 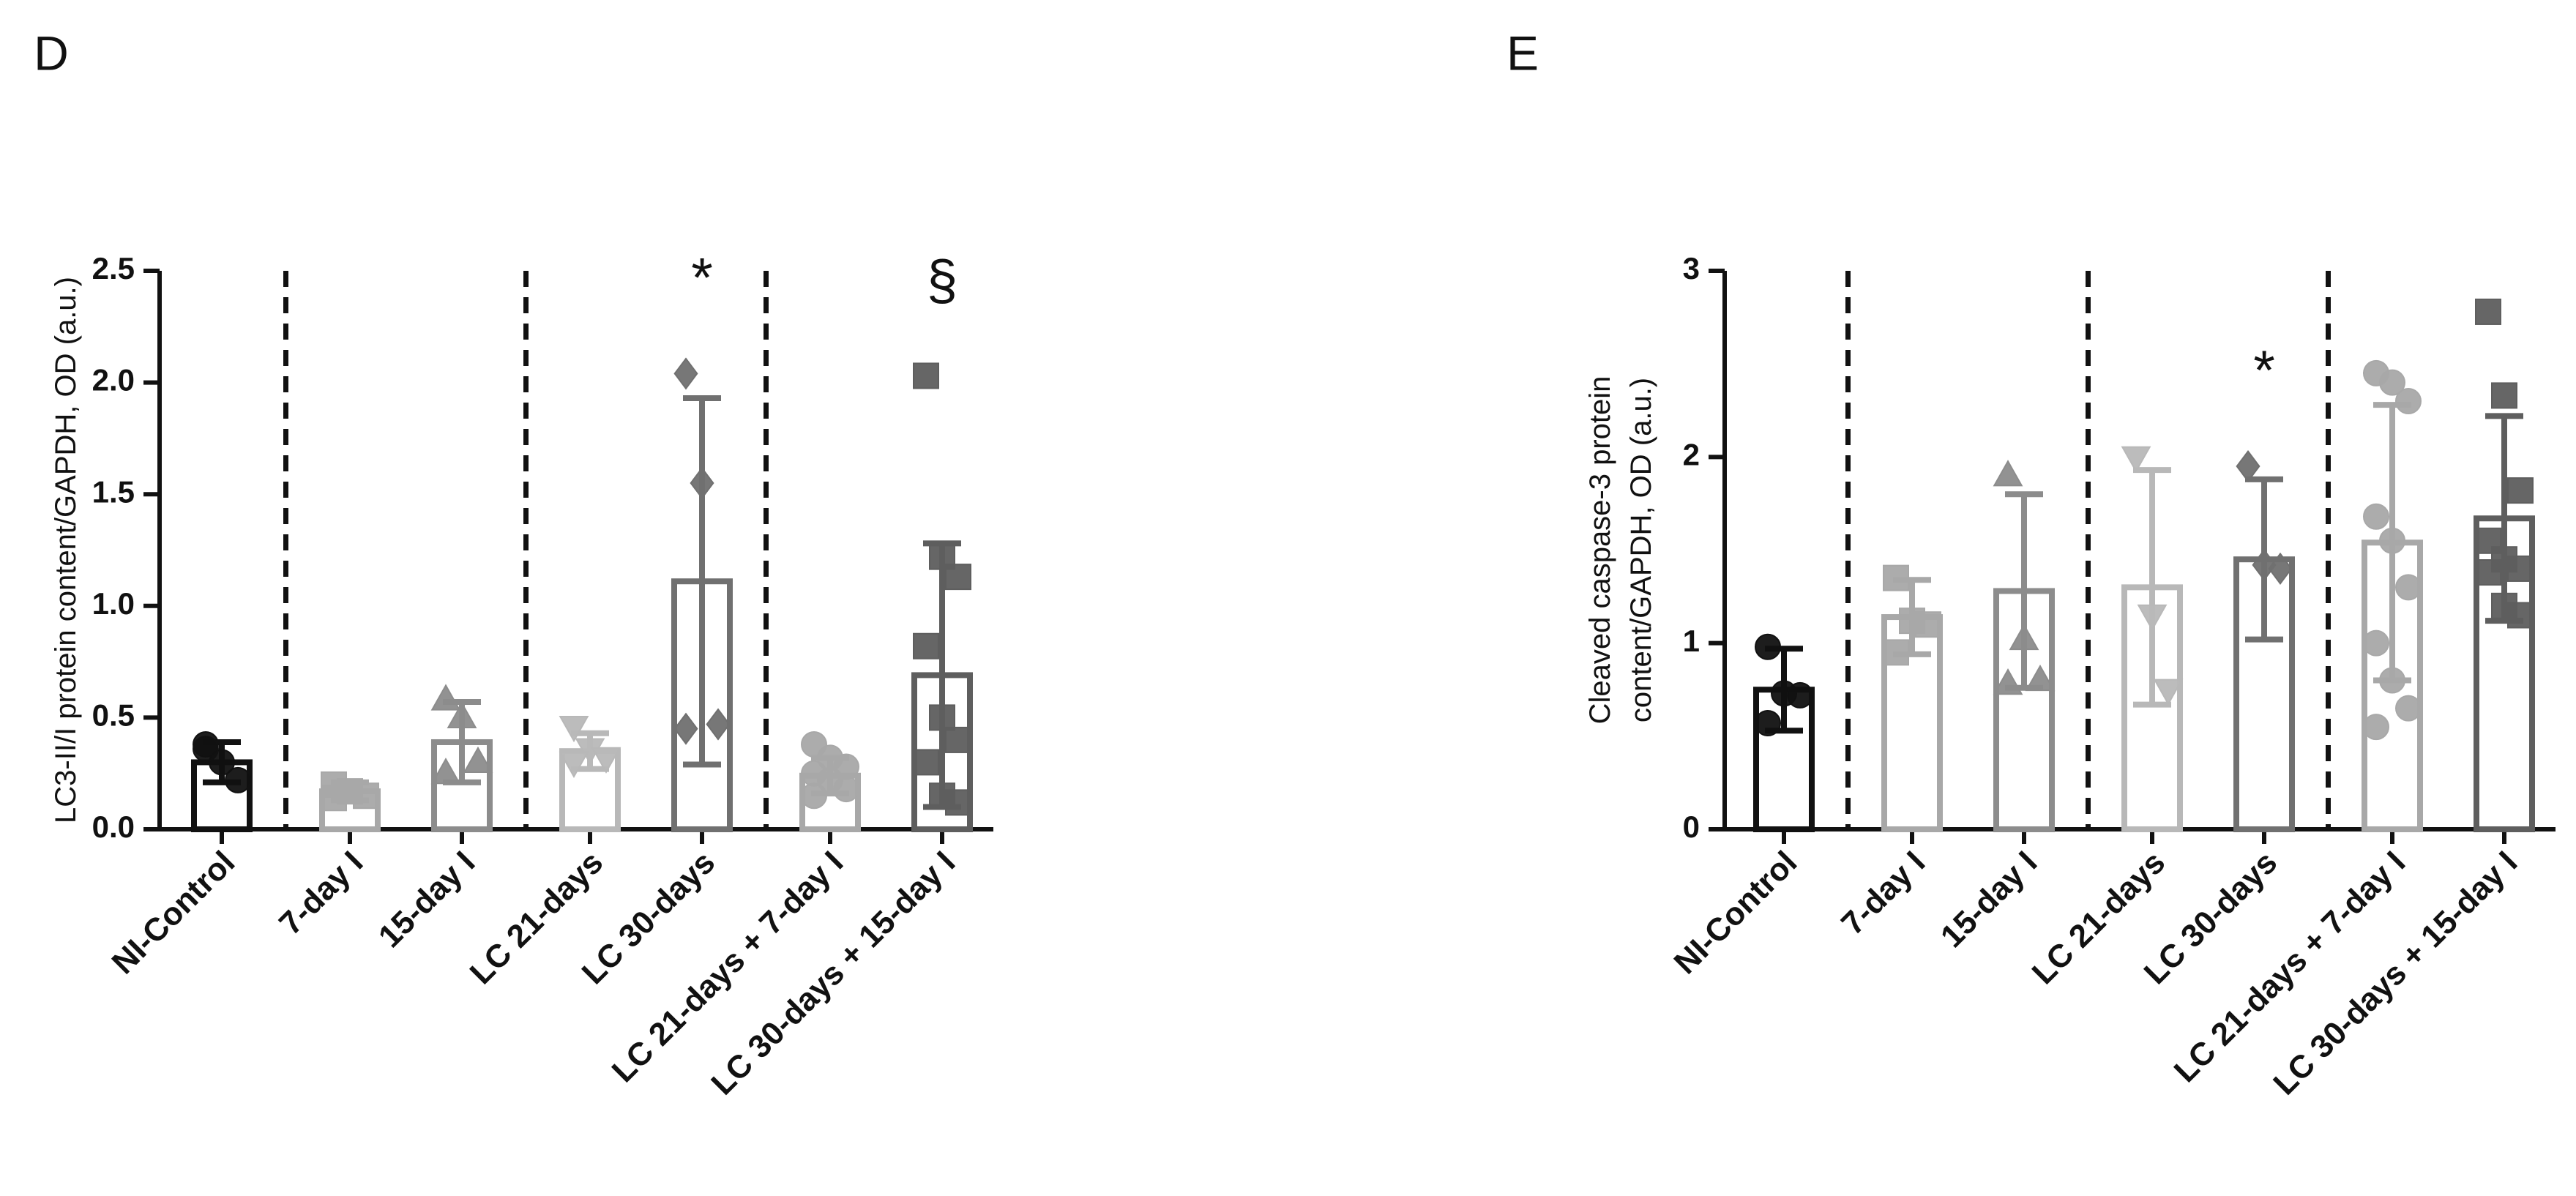 I want to click on y-tick-label: 0.0, so click(x=113, y=827).